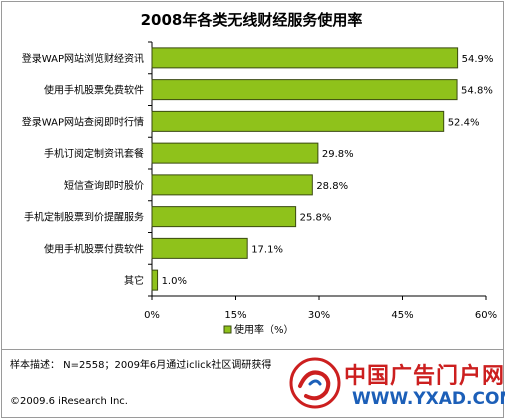  What do you see at coordinates (464, 122) in the screenshot?
I see `data-label: 52.4%` at bounding box center [464, 122].